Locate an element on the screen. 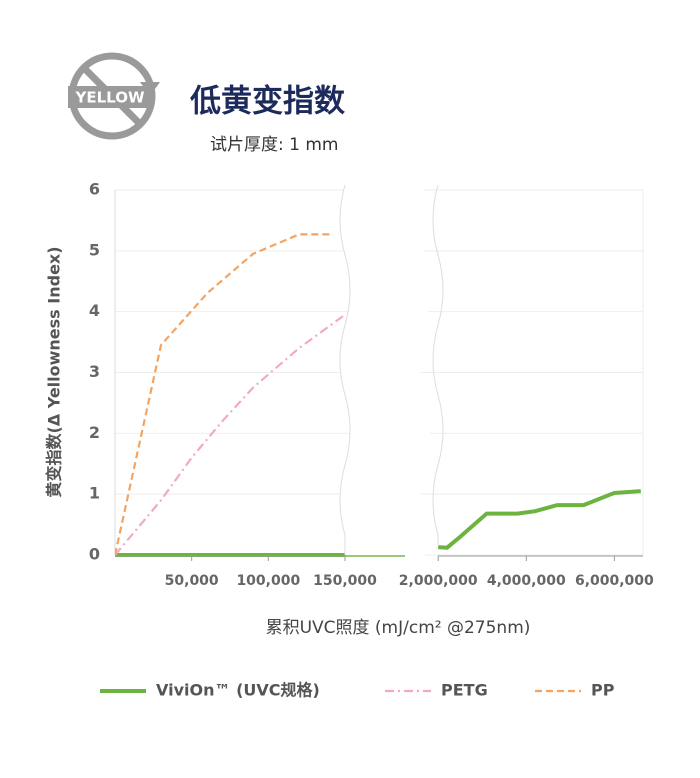  y-tick-label: 4 is located at coordinates (94, 310).